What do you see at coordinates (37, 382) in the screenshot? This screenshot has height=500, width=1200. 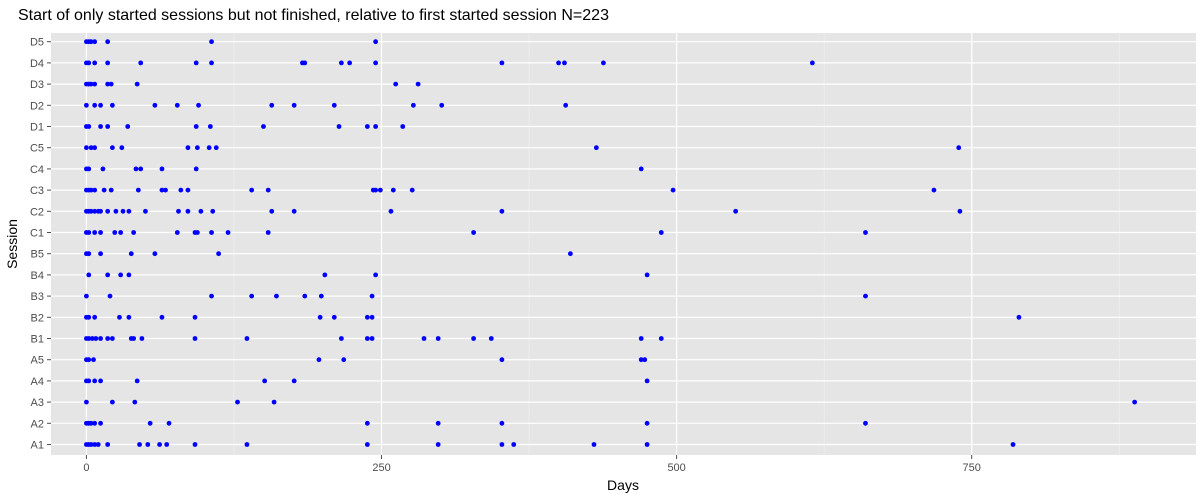 I see `y-tick-label: A4` at bounding box center [37, 382].